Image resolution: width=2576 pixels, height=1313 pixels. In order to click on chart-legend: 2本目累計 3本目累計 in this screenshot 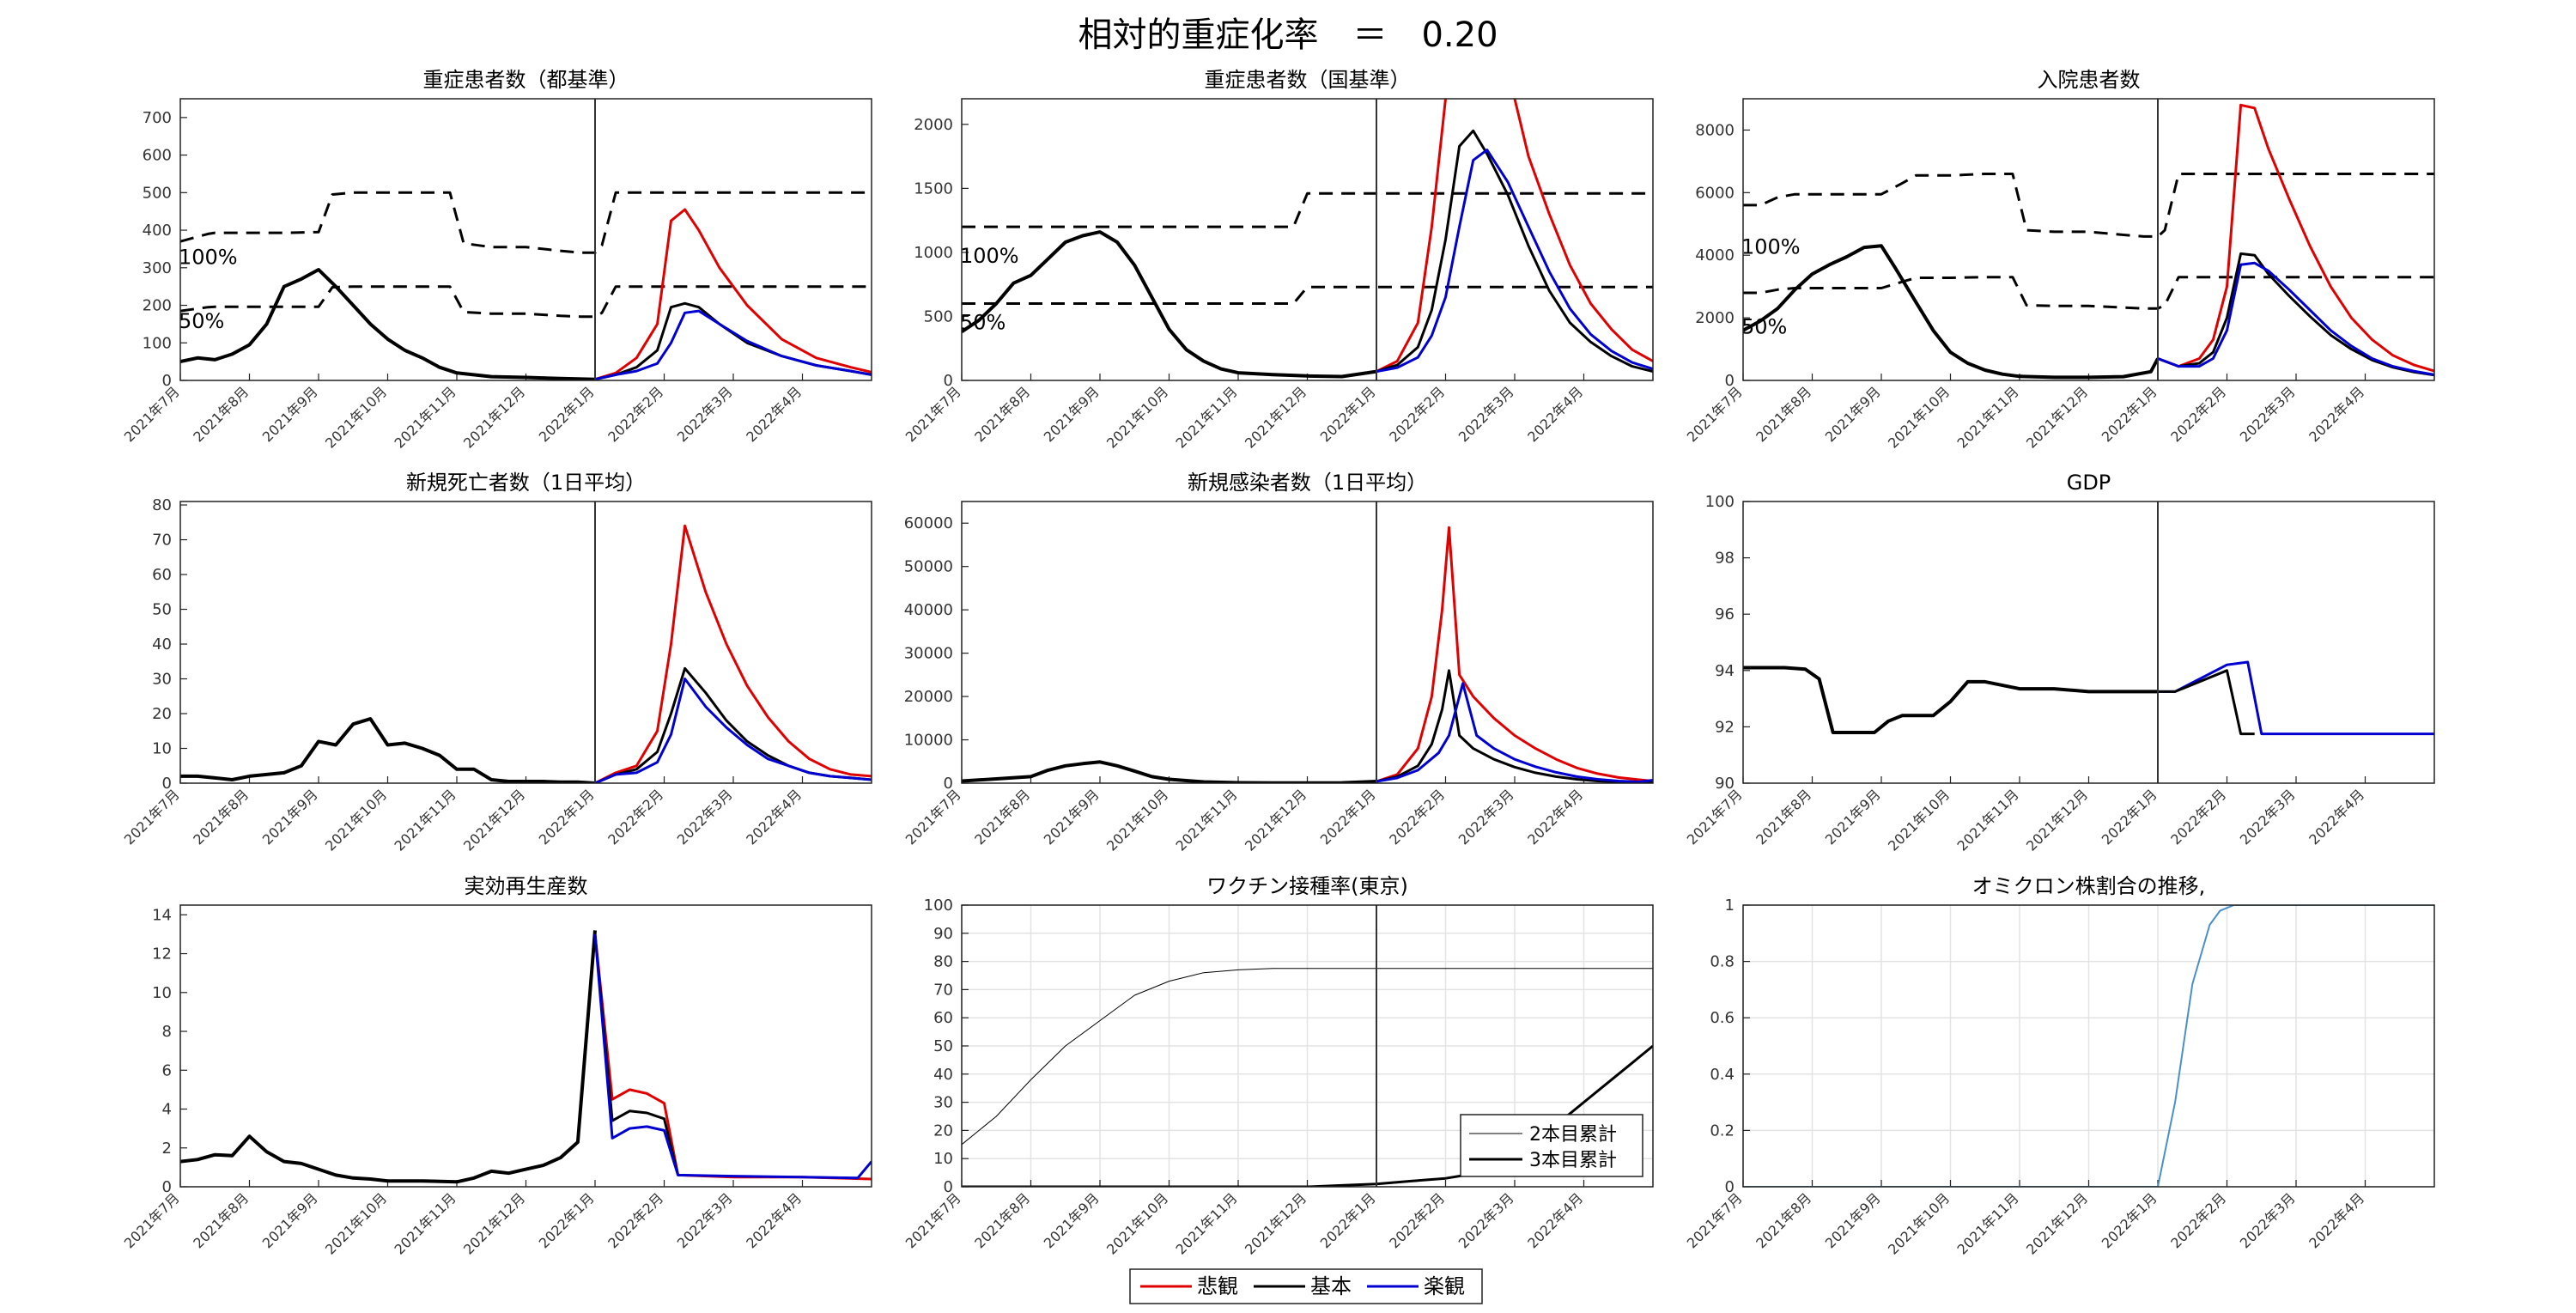, I will do `click(1551, 1145)`.